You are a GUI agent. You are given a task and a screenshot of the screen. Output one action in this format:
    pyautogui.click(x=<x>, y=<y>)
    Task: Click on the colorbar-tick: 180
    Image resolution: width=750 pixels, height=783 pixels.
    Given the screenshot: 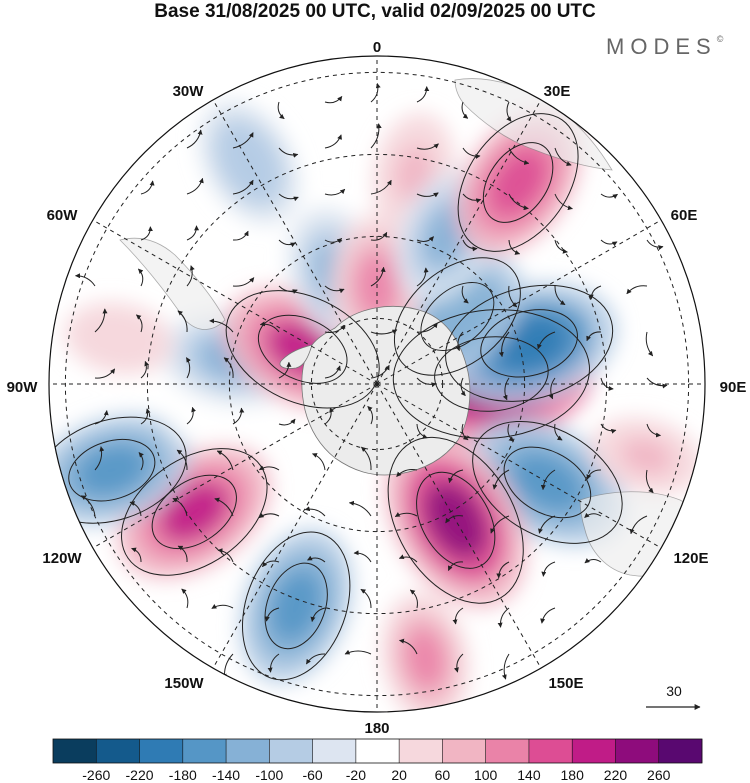 What is the action you would take?
    pyautogui.click(x=573, y=775)
    